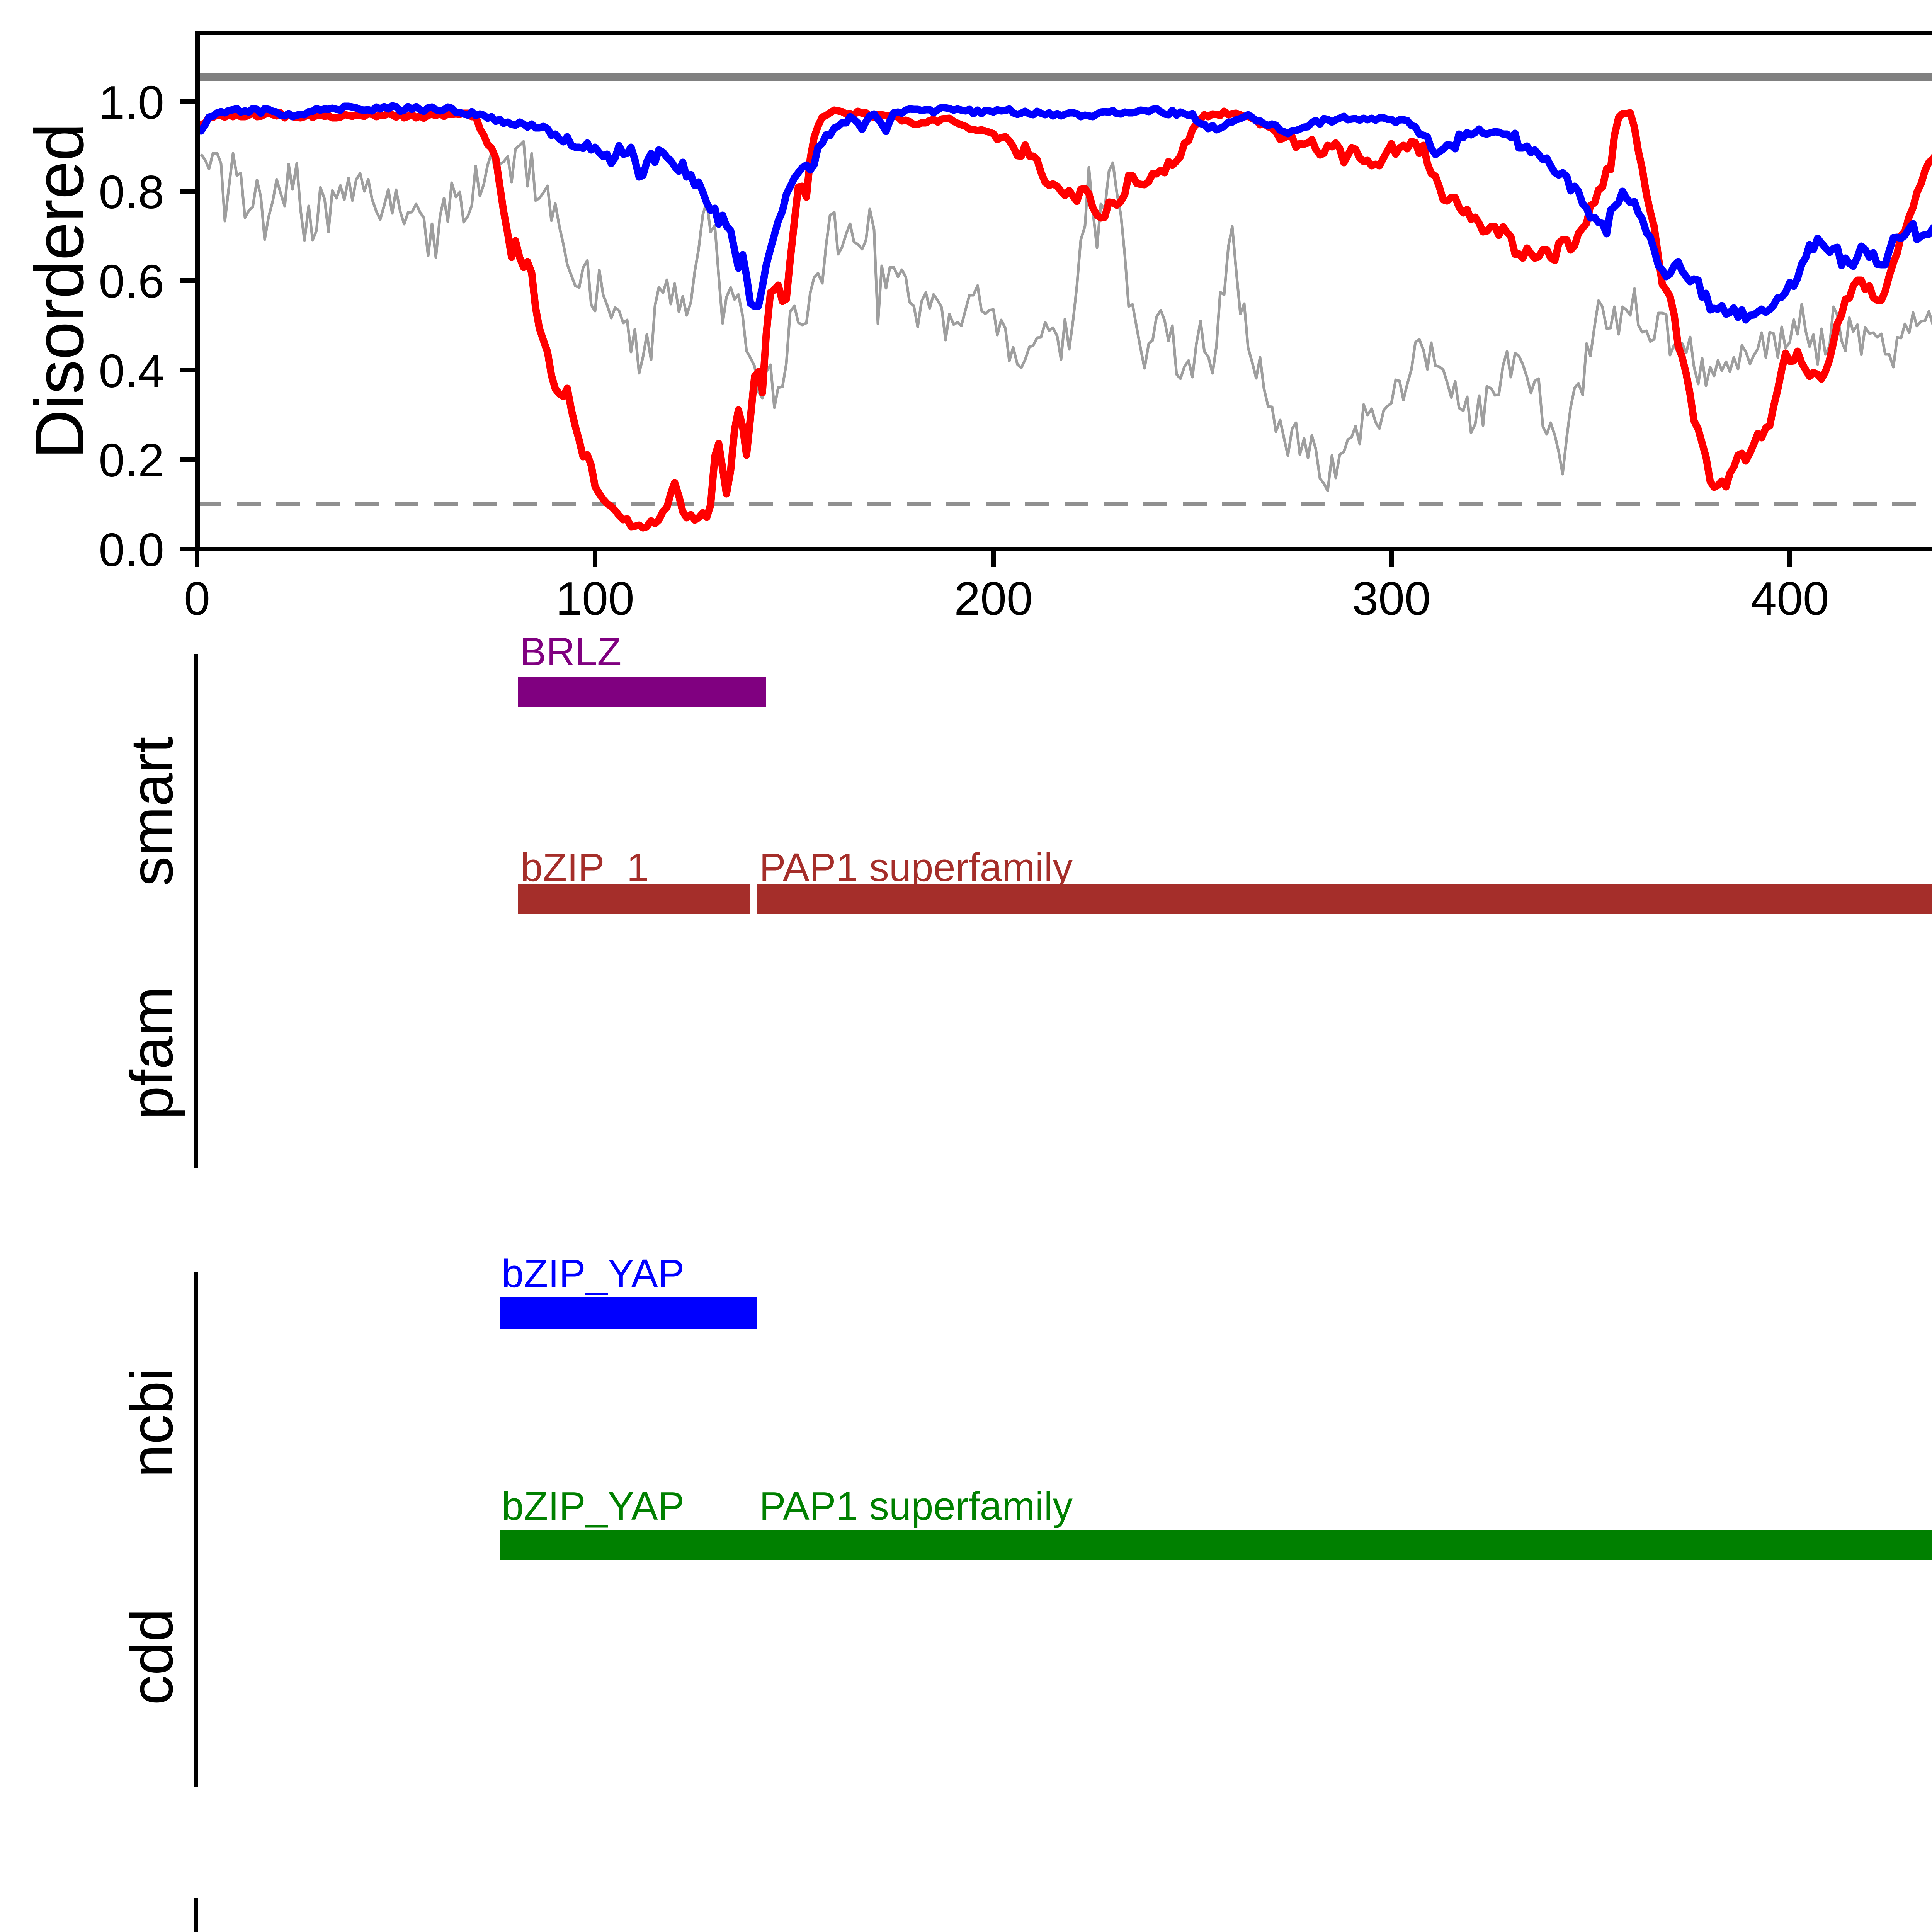 The image size is (1932, 1932). What do you see at coordinates (993, 599) in the screenshot?
I see `svg-text: 200` at bounding box center [993, 599].